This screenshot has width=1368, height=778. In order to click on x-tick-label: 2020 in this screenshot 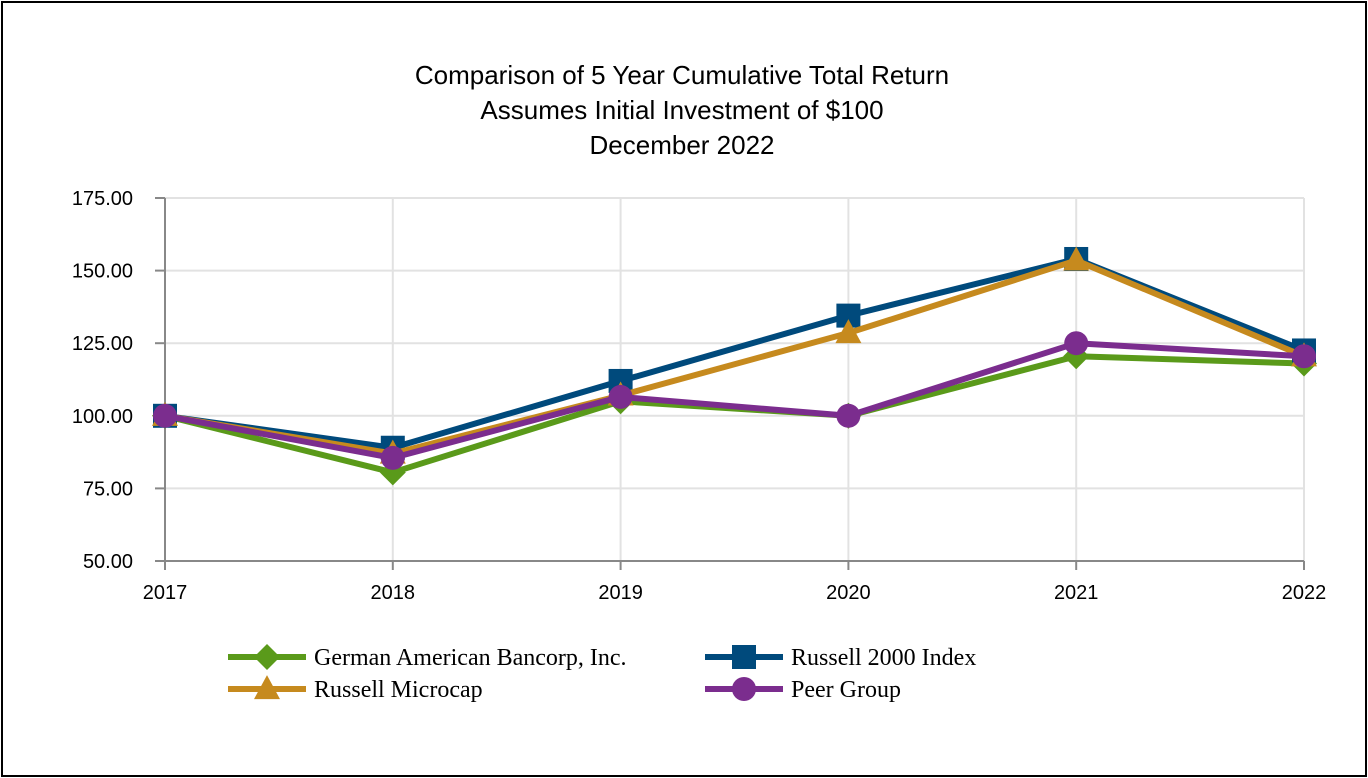, I will do `click(848, 593)`.